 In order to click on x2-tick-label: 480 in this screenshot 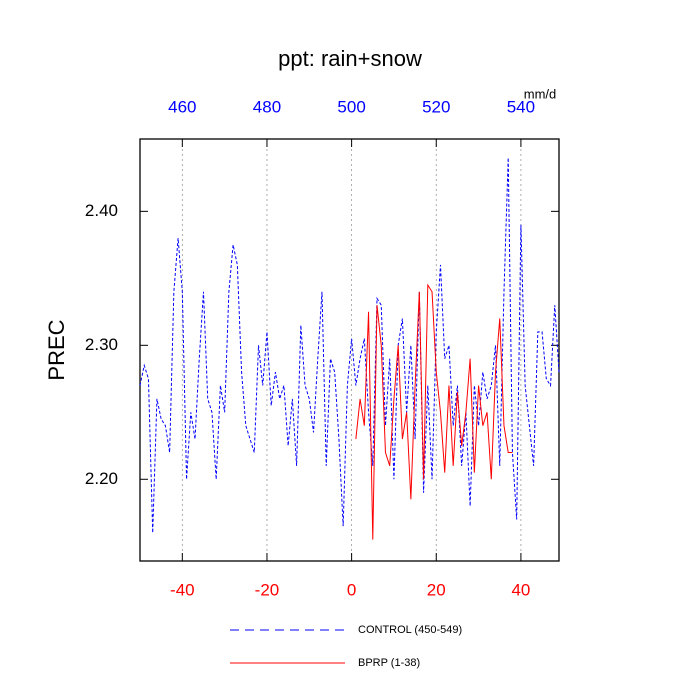, I will do `click(267, 106)`.